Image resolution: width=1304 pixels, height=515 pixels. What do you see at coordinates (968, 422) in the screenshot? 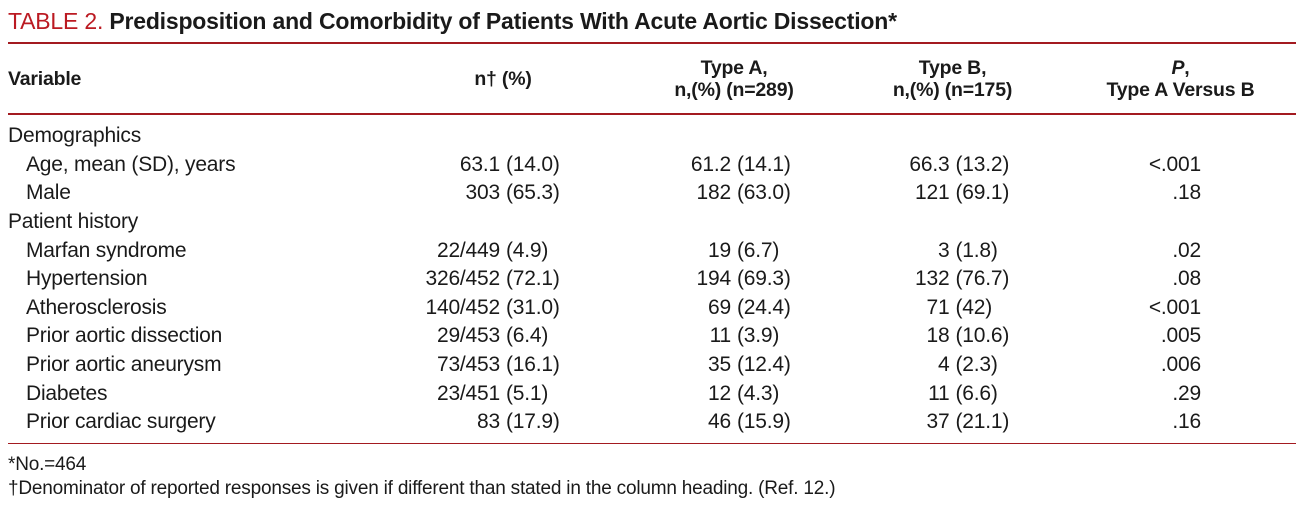
I see `cell-type-b: 37 (21.1)` at bounding box center [968, 422].